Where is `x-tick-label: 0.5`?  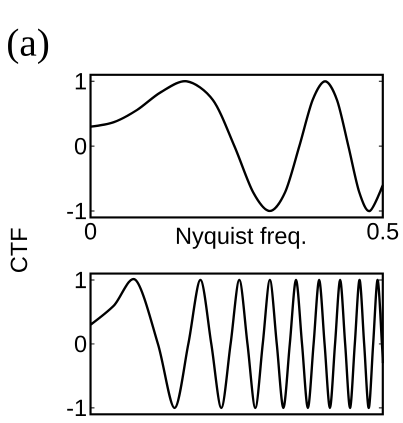
x-tick-label: 0.5 is located at coordinates (382, 231).